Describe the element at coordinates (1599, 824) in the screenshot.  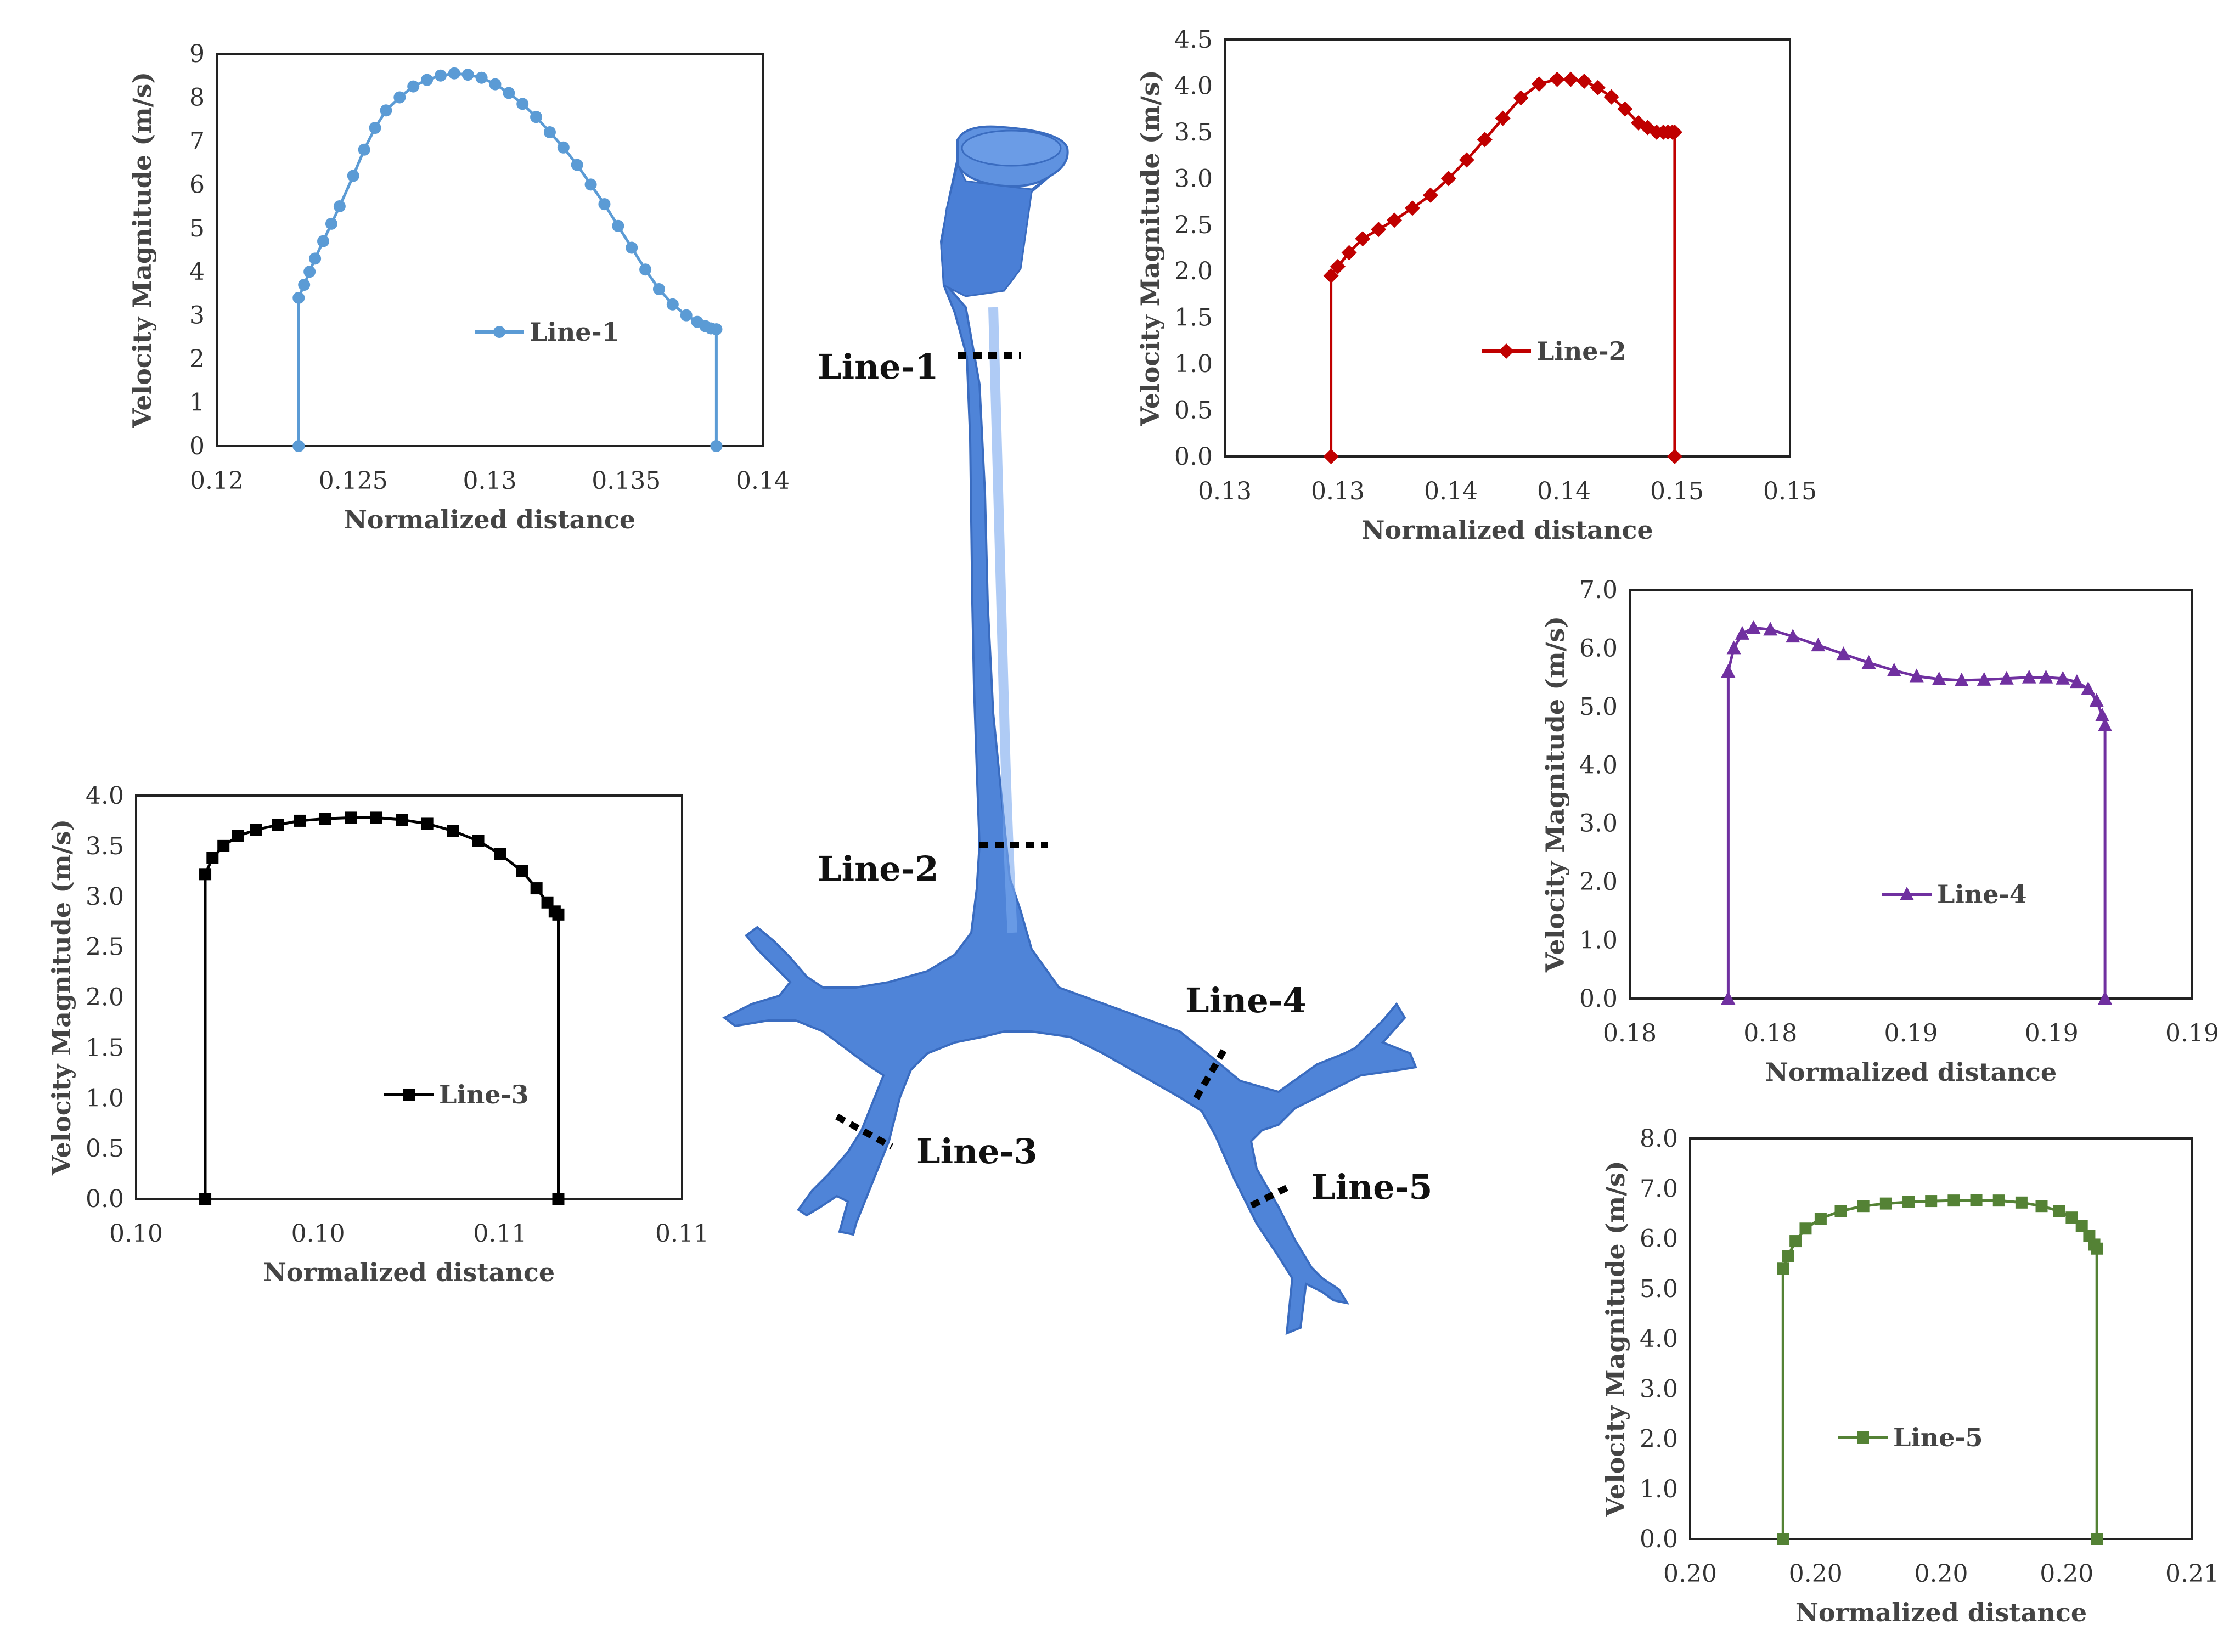
I see `chart-4-ytick-label: 3.0` at that location.